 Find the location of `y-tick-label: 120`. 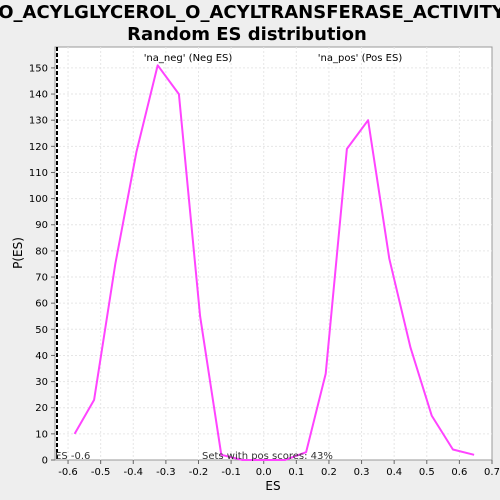

y-tick-label: 120 is located at coordinates (38, 147).